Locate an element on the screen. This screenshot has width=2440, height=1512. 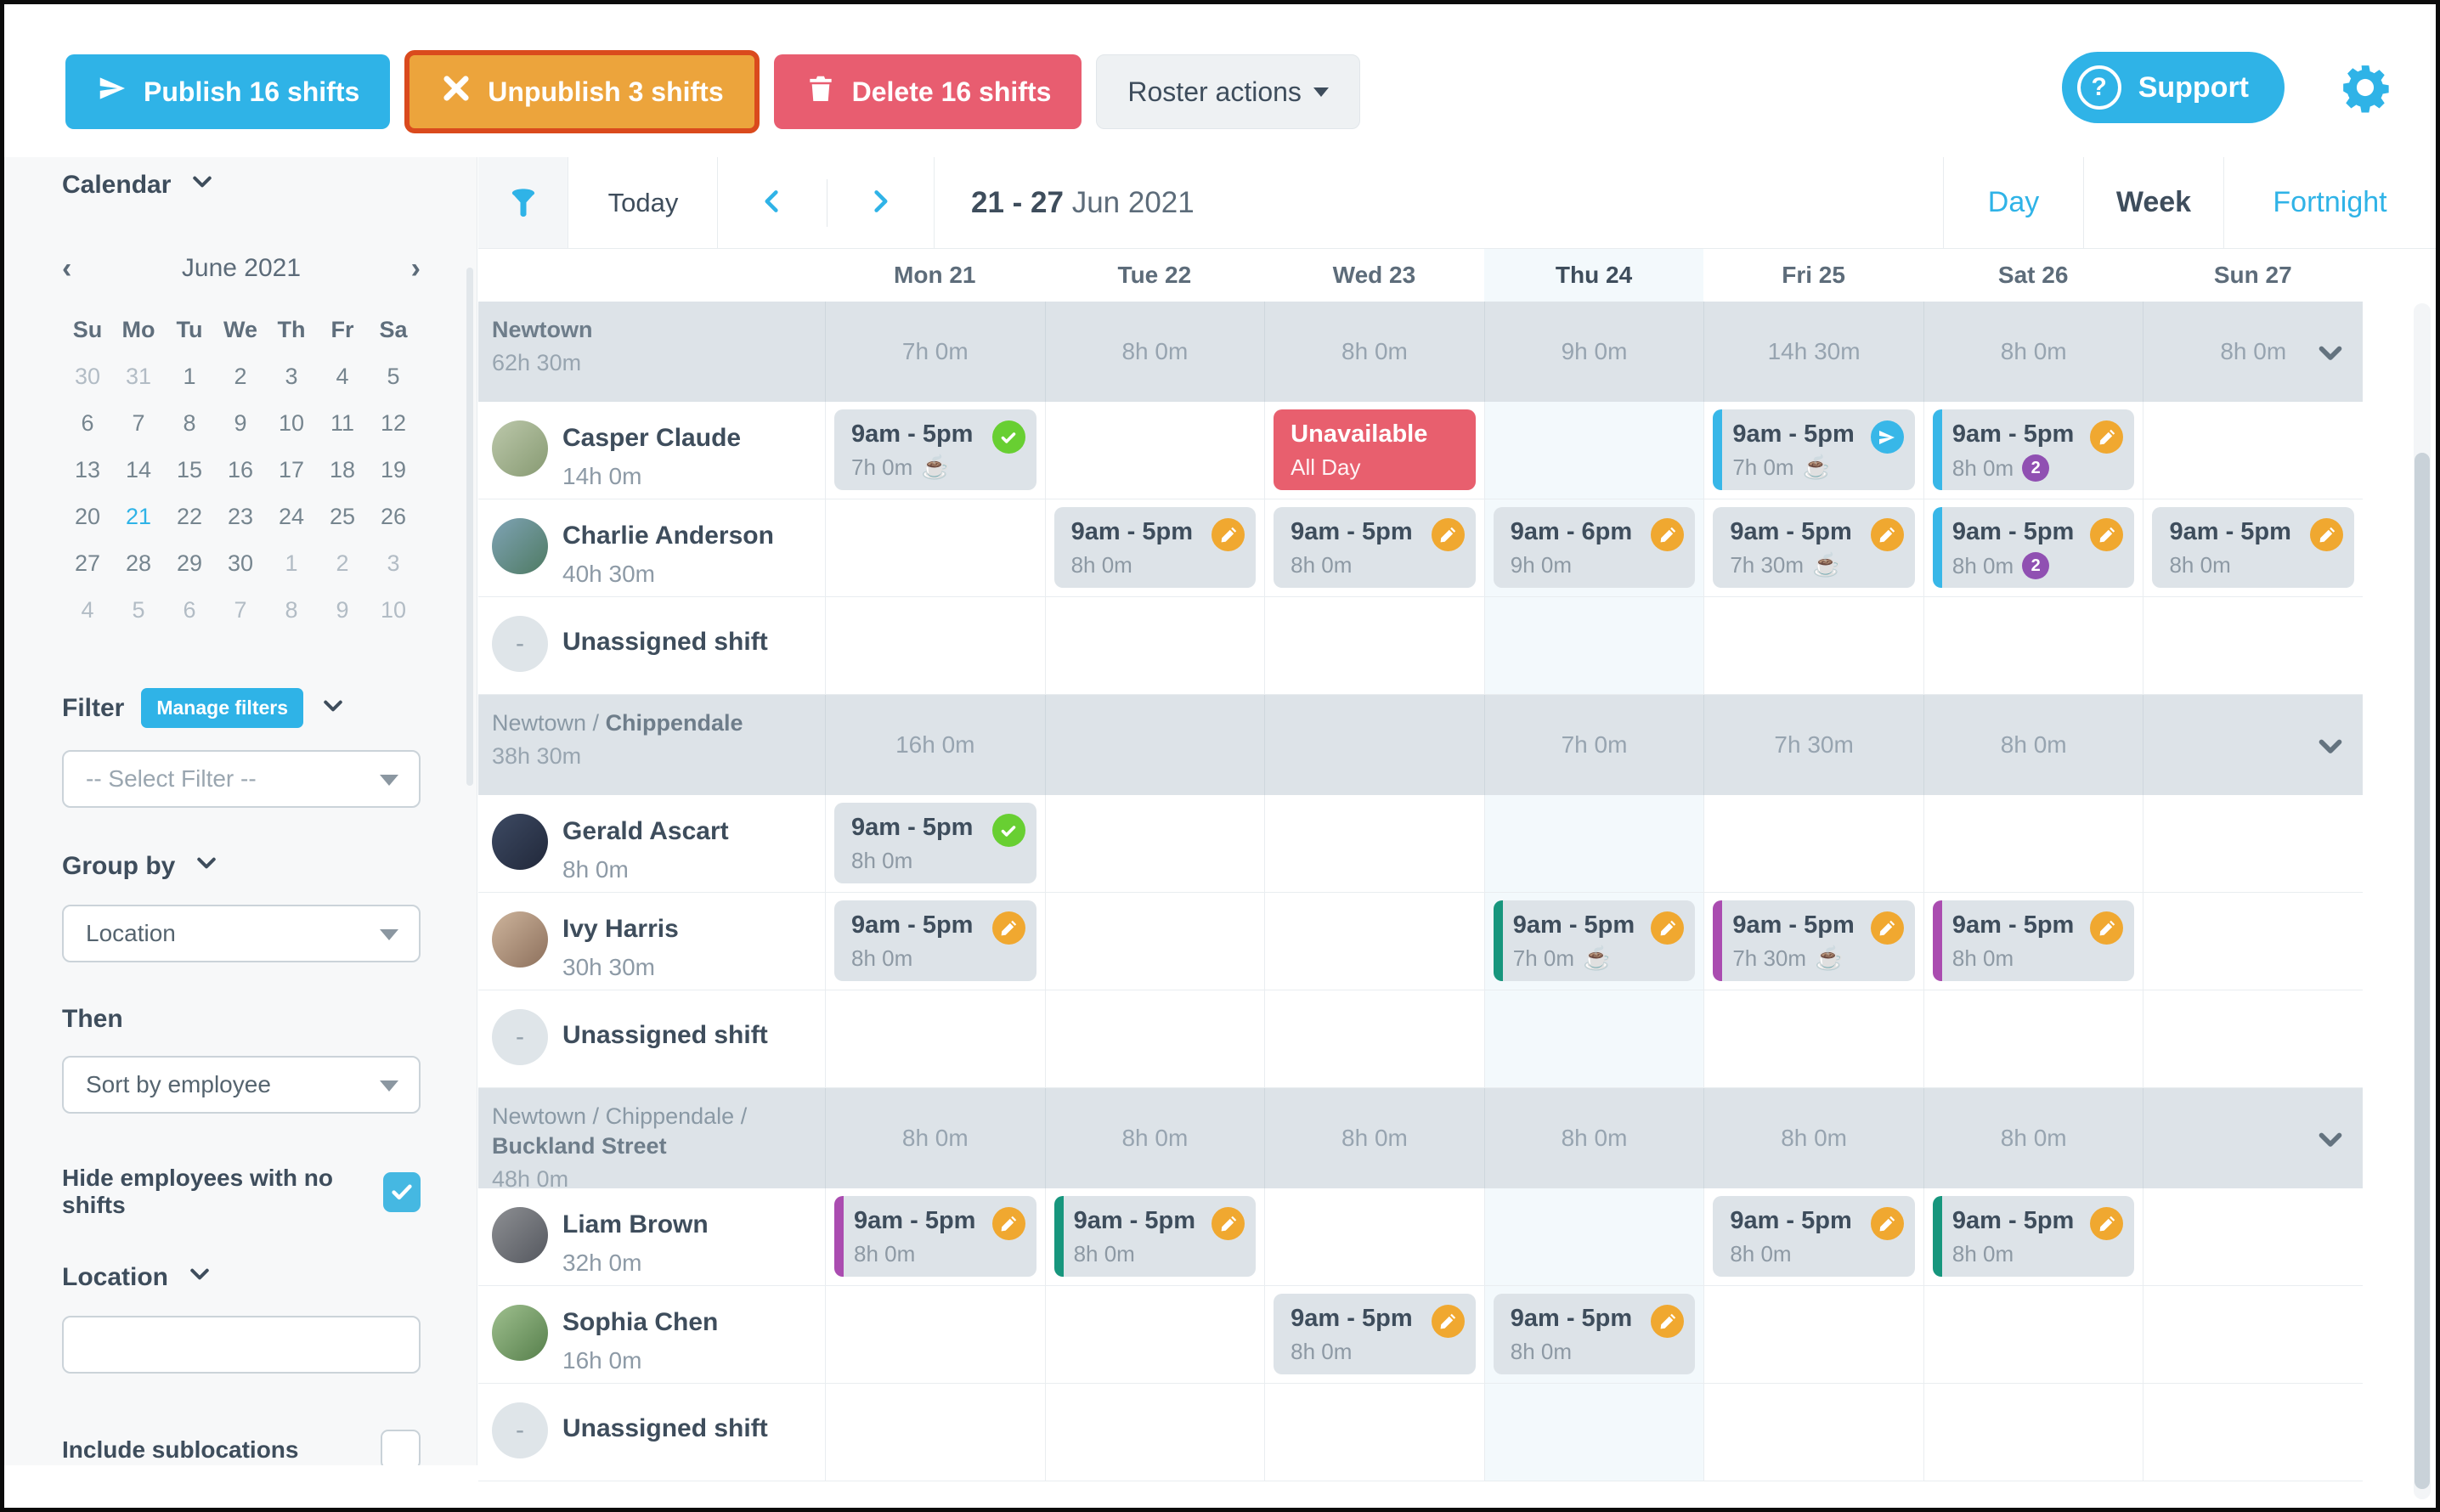
publish-shifts-button: Publish 16 shifts is located at coordinates (228, 91).